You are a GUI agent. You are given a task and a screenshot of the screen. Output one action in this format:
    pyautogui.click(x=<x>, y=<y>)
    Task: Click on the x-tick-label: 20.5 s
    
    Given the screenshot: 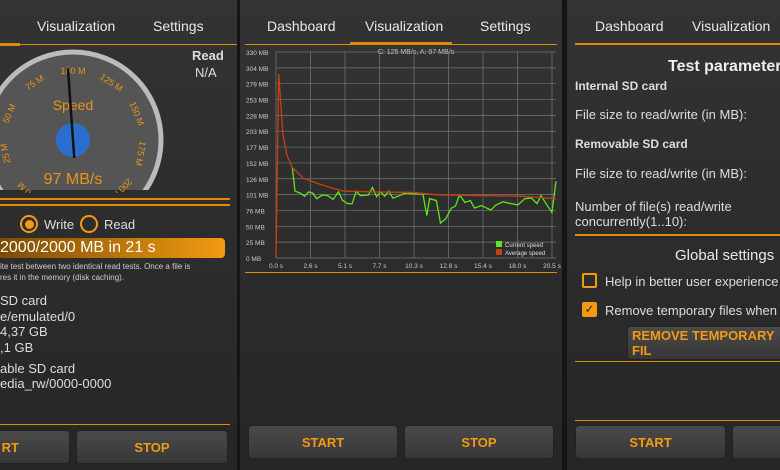 What is the action you would take?
    pyautogui.click(x=552, y=266)
    